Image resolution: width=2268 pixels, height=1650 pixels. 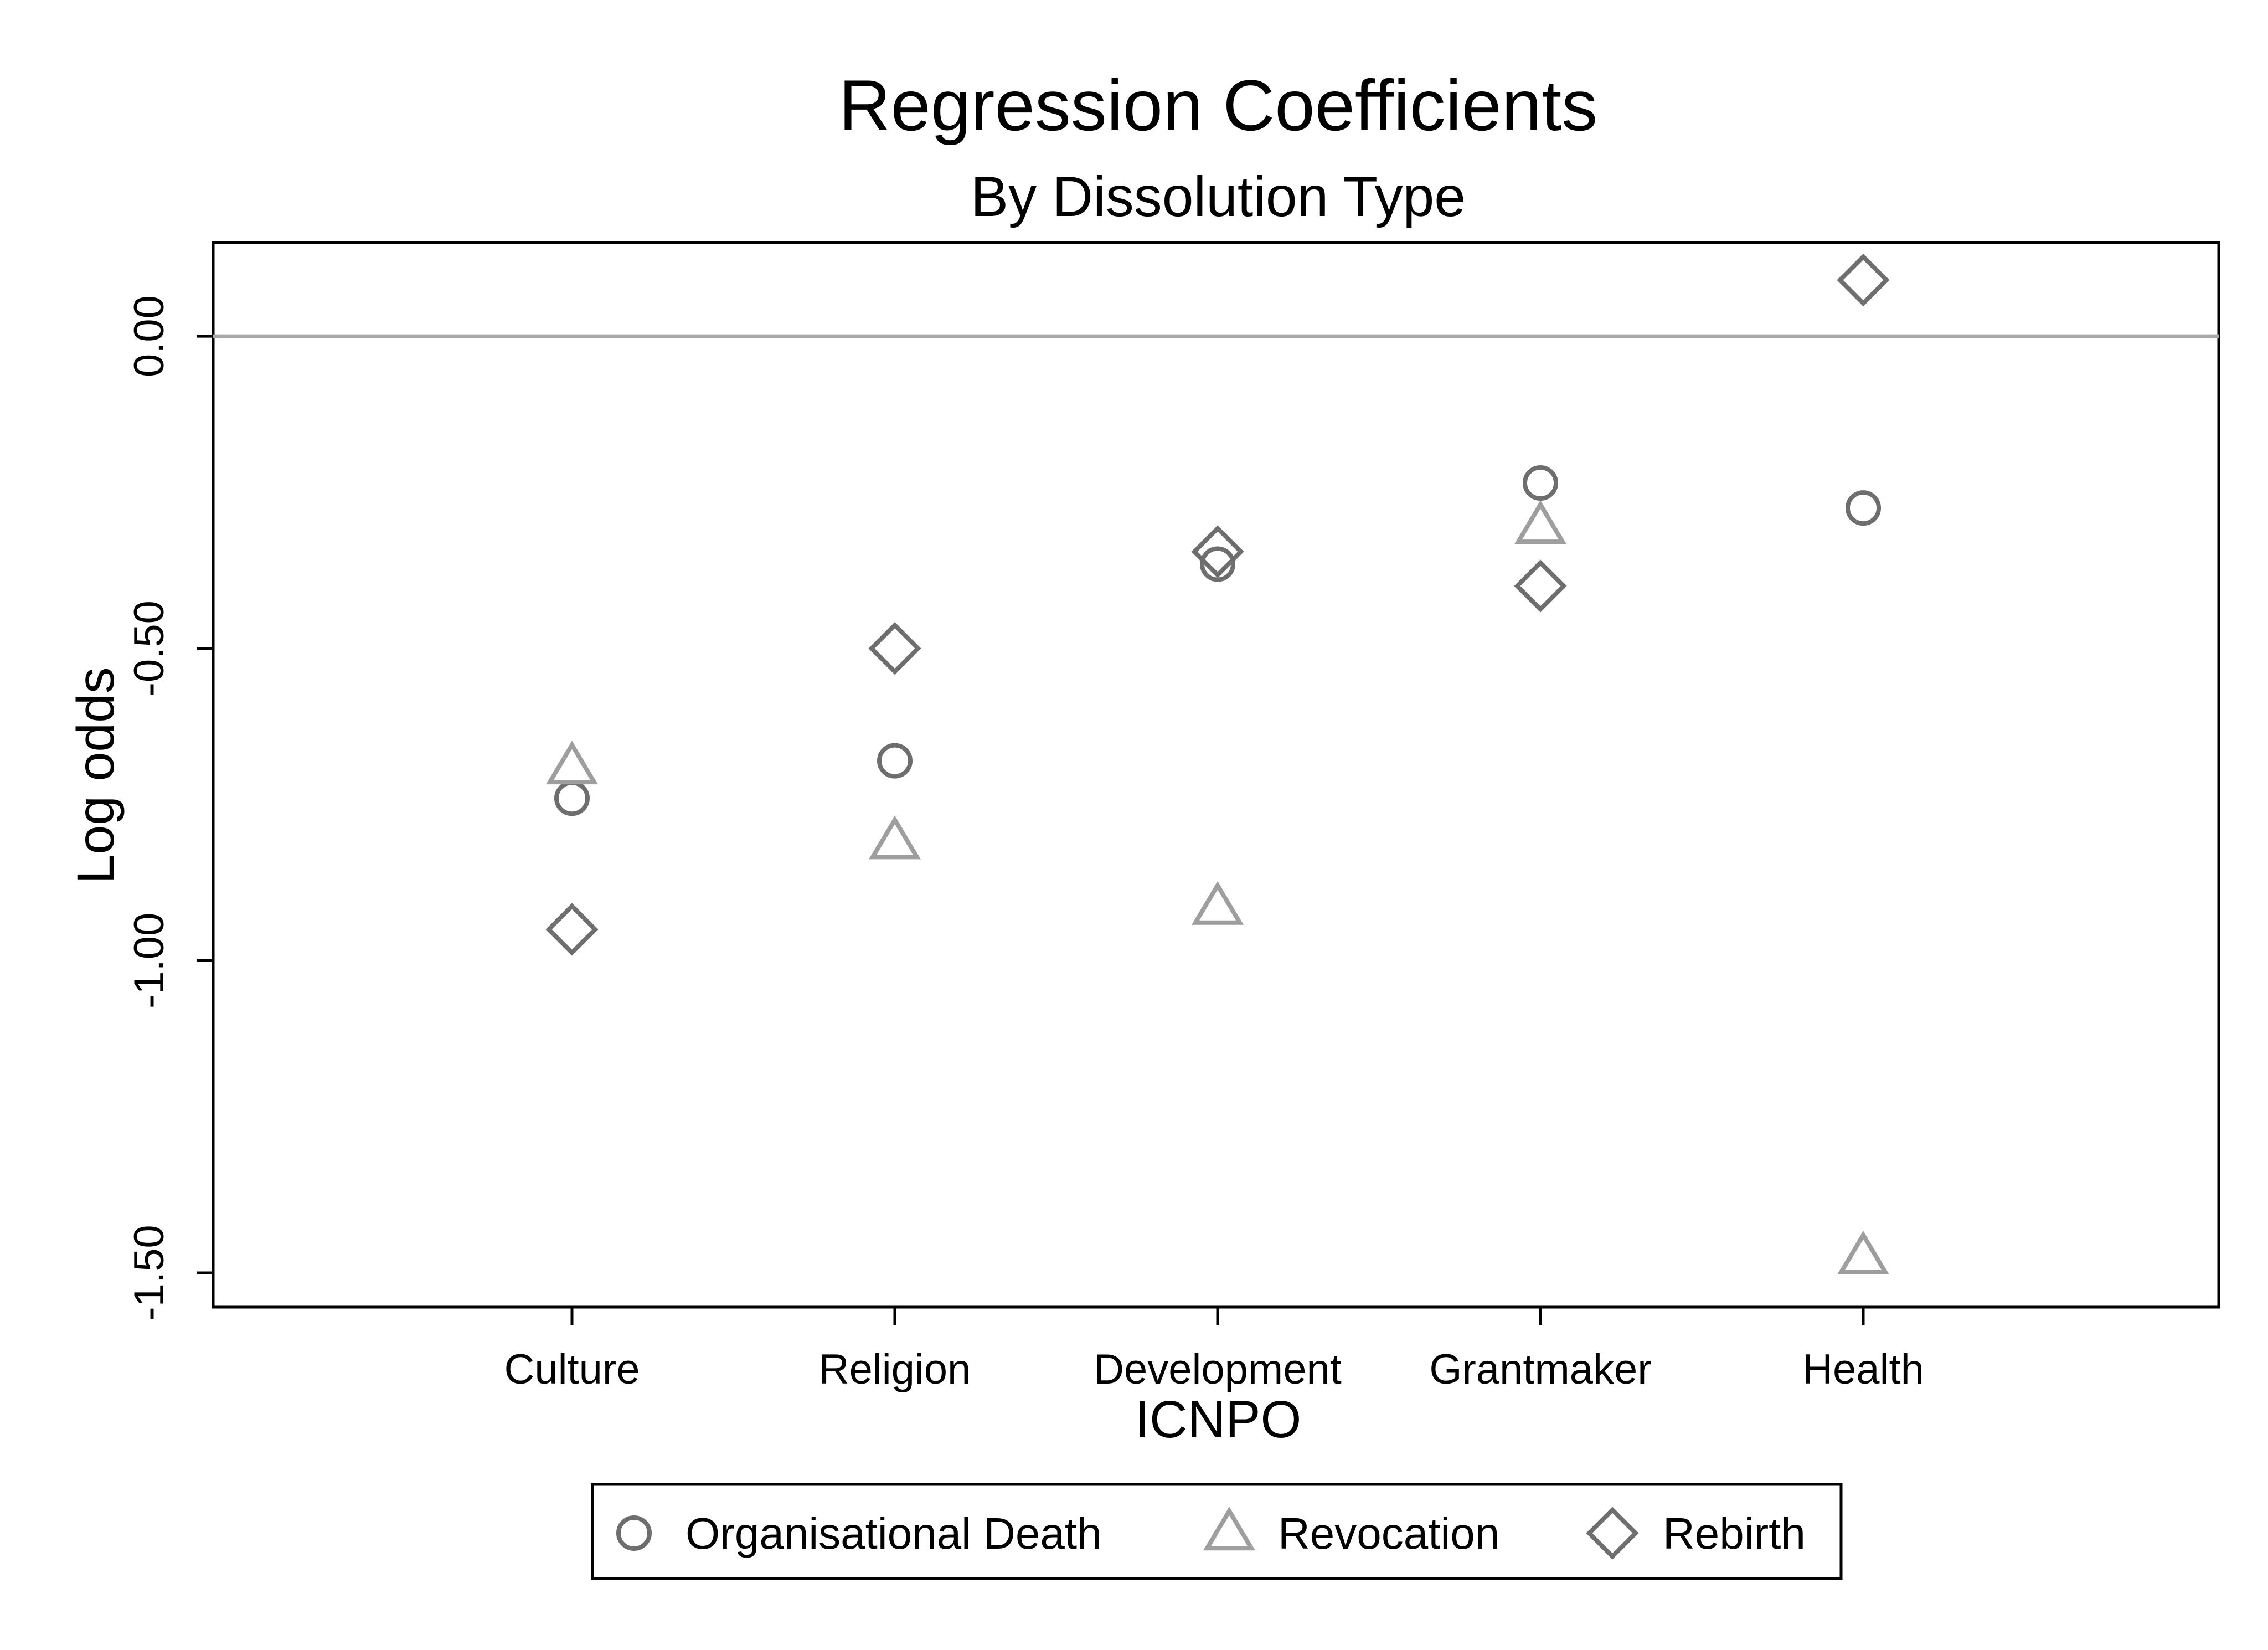 What do you see at coordinates (893, 1533) in the screenshot?
I see `legend-label-organisational-death: Organisational Death` at bounding box center [893, 1533].